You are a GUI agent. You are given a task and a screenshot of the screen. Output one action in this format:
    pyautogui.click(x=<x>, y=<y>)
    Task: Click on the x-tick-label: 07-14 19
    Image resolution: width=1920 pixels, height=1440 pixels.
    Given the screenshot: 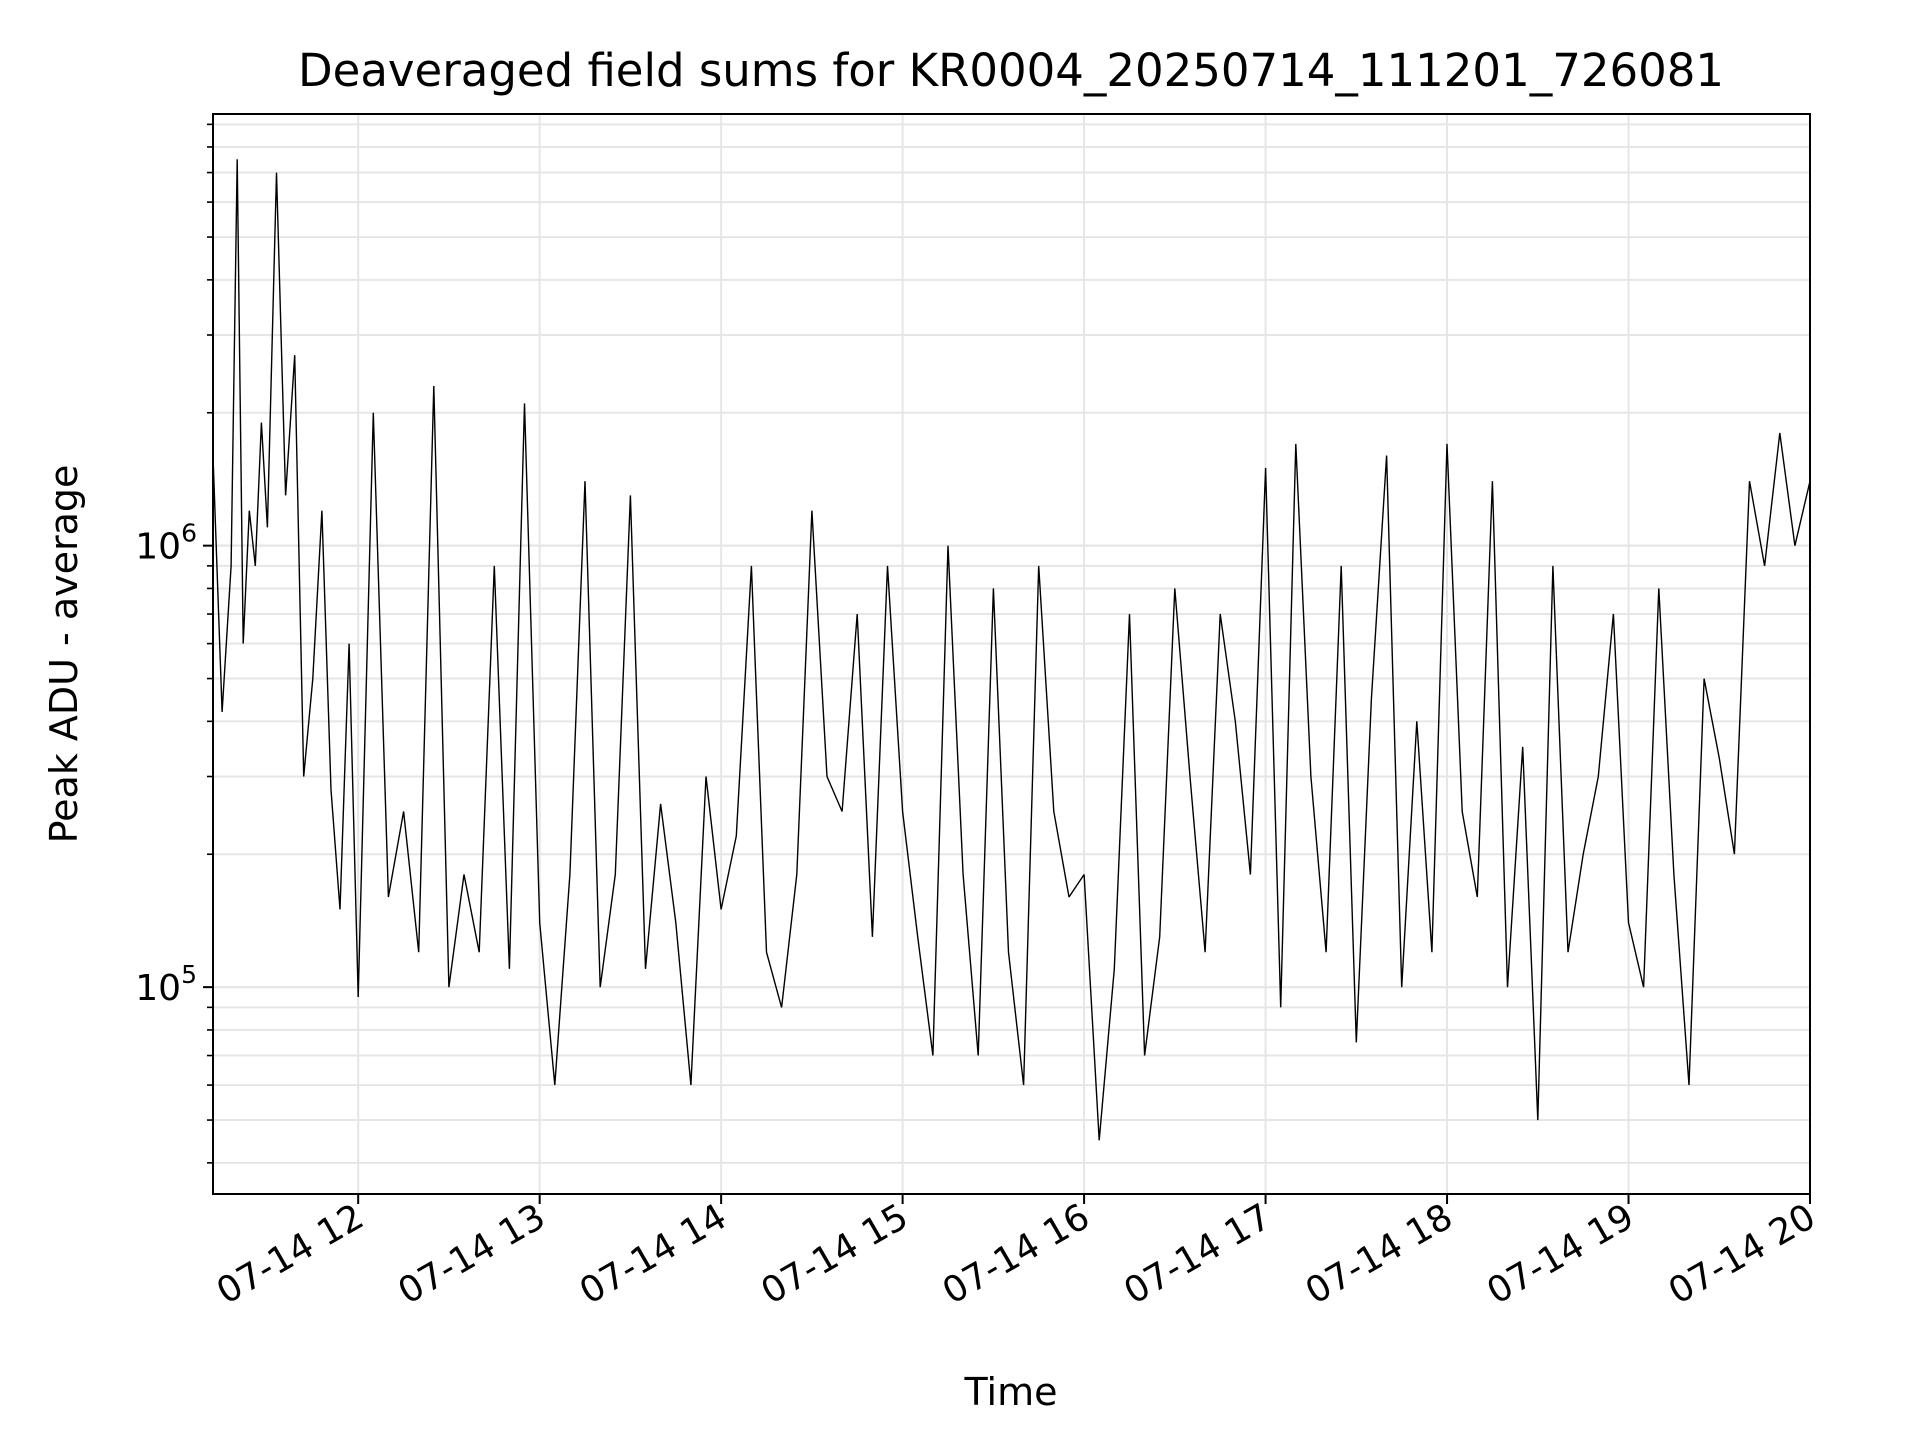 What is the action you would take?
    pyautogui.click(x=1560, y=1254)
    